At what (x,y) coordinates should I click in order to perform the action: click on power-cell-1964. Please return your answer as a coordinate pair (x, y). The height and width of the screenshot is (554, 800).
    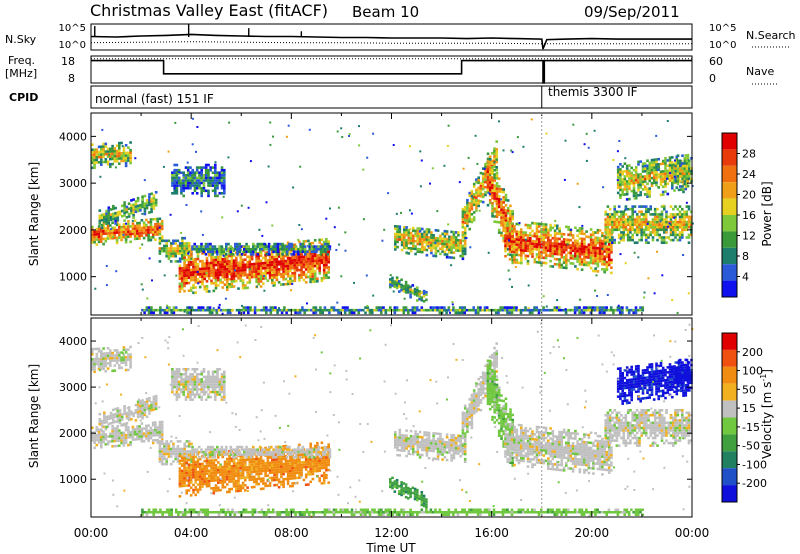
    Looking at the image, I should click on (454, 242).